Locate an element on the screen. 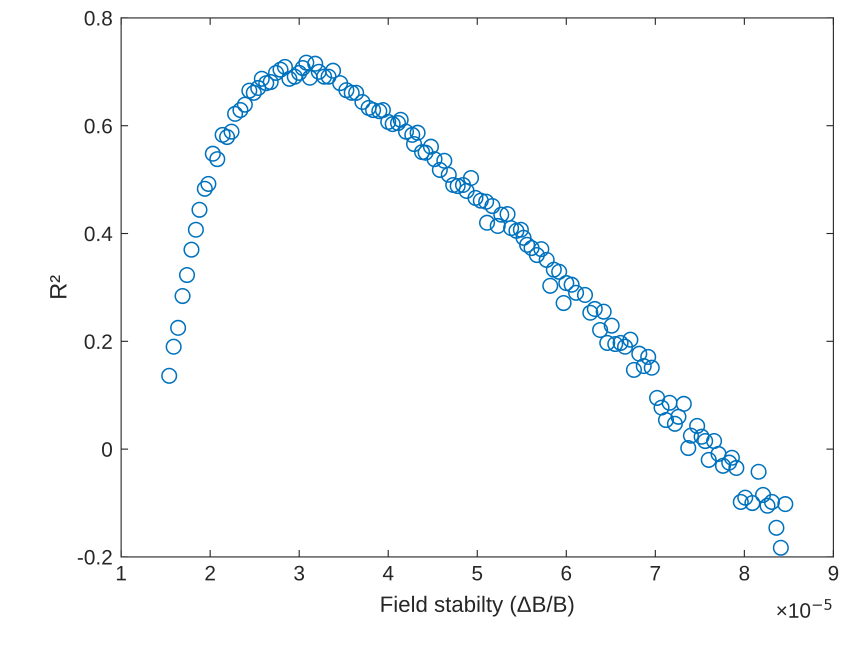  x-tick-label: 2 is located at coordinates (210, 573).